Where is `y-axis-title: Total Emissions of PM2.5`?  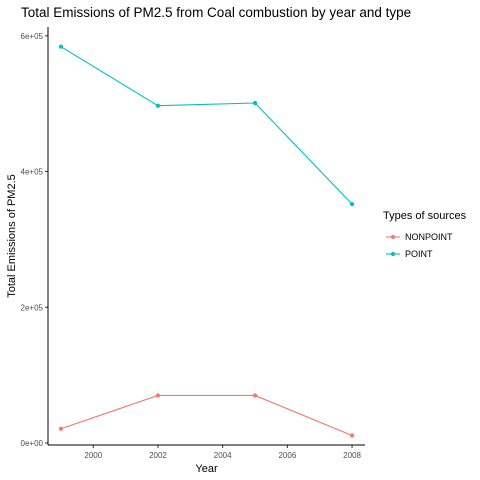 y-axis-title: Total Emissions of PM2.5 is located at coordinates (12, 236).